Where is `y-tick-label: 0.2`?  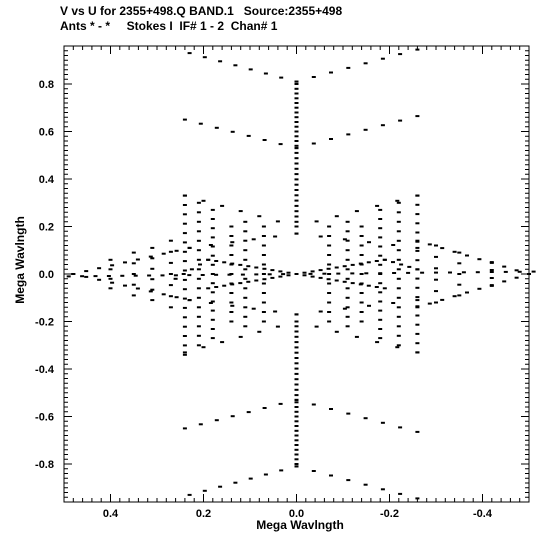
y-tick-label: 0.2 is located at coordinates (46, 228).